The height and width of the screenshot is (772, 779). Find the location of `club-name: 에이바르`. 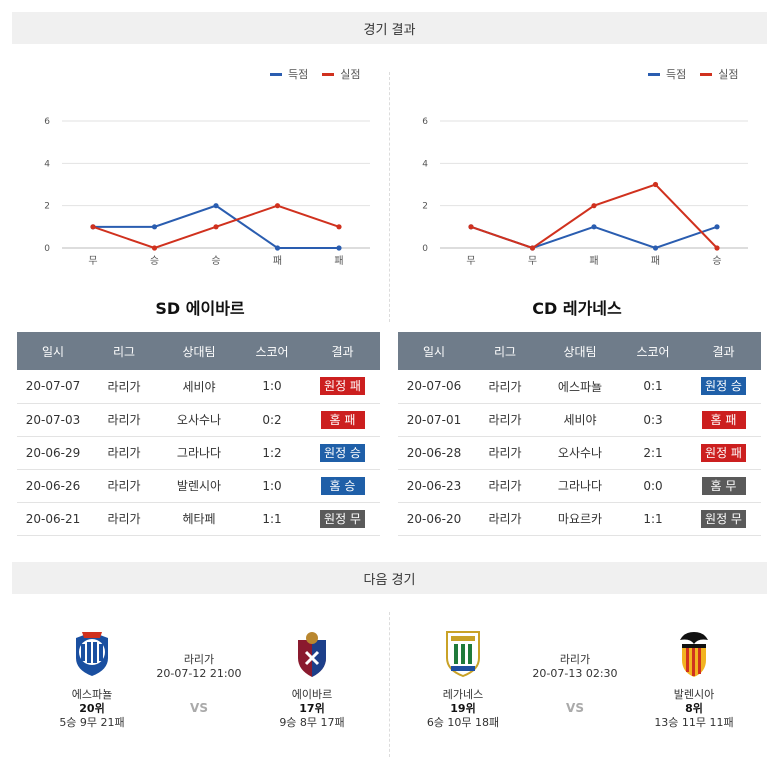

club-name: 에이바르 is located at coordinates (312, 694).